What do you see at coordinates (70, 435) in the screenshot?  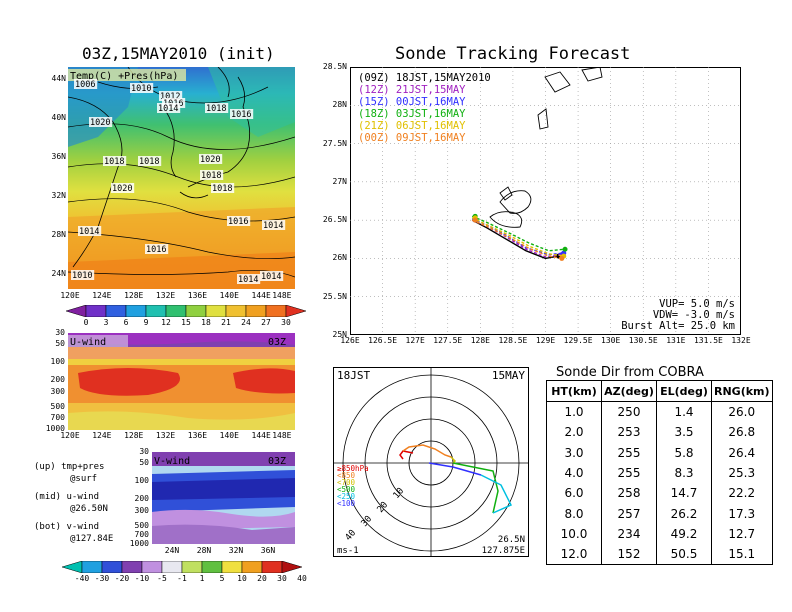 I see `u-wind-x-tick: 120E` at bounding box center [70, 435].